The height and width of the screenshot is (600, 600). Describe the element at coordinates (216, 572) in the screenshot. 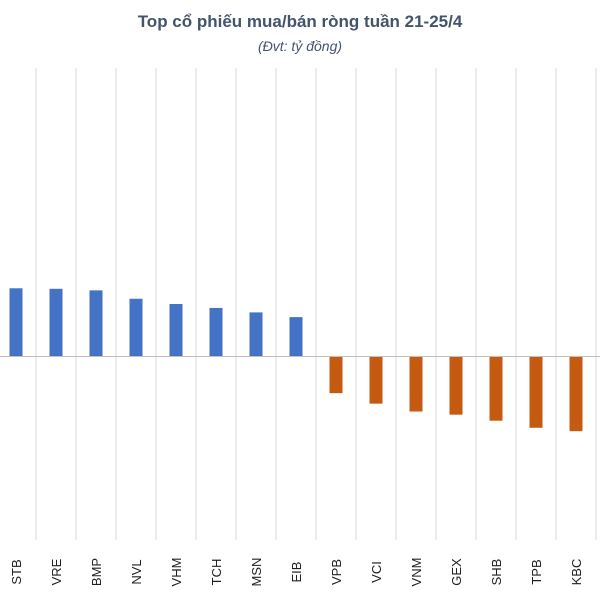

I see `tick-label-tch: TCH` at that location.